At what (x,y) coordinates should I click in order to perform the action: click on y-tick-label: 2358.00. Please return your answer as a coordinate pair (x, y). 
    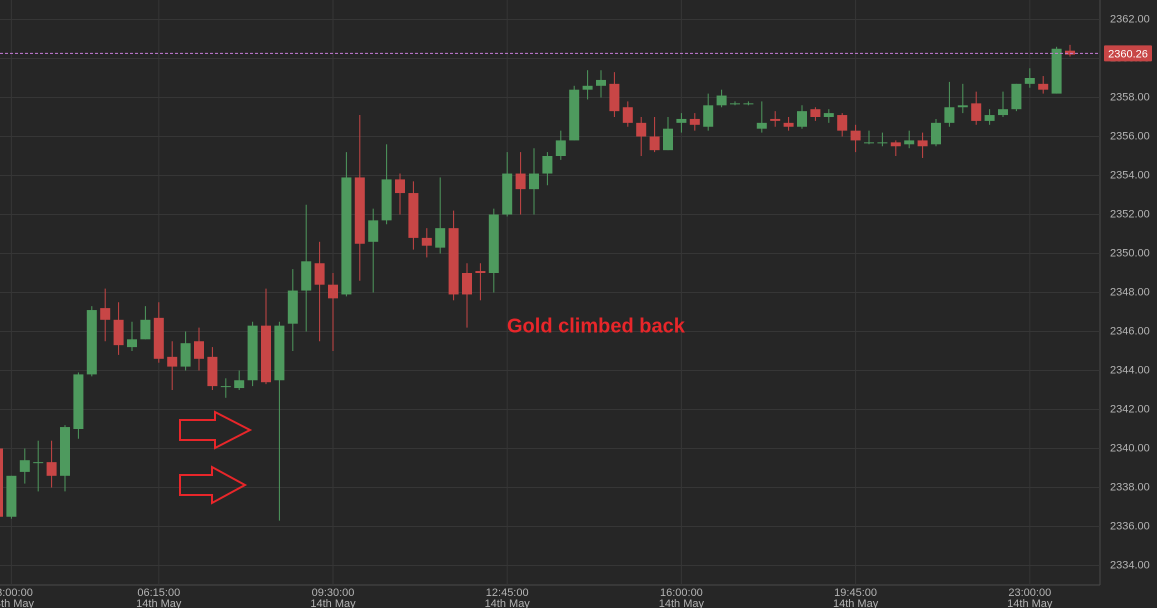
    Looking at the image, I should click on (1130, 97).